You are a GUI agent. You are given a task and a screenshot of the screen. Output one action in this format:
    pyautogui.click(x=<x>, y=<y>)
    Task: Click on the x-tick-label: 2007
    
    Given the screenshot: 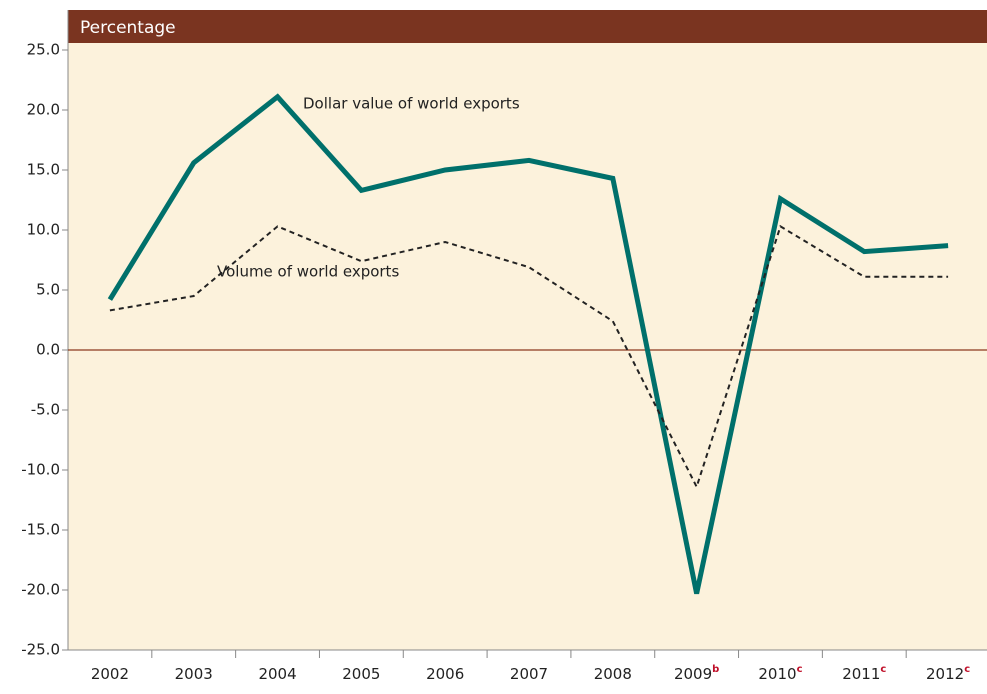 What is the action you would take?
    pyautogui.click(x=529, y=674)
    